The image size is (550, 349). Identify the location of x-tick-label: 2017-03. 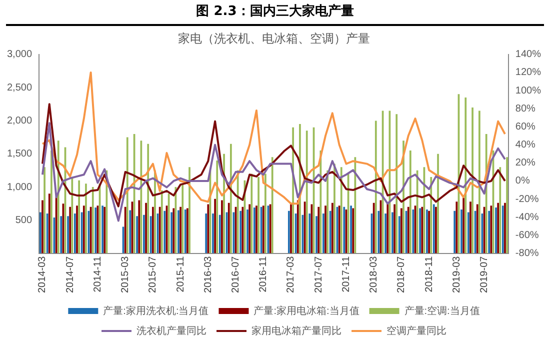
(291, 275).